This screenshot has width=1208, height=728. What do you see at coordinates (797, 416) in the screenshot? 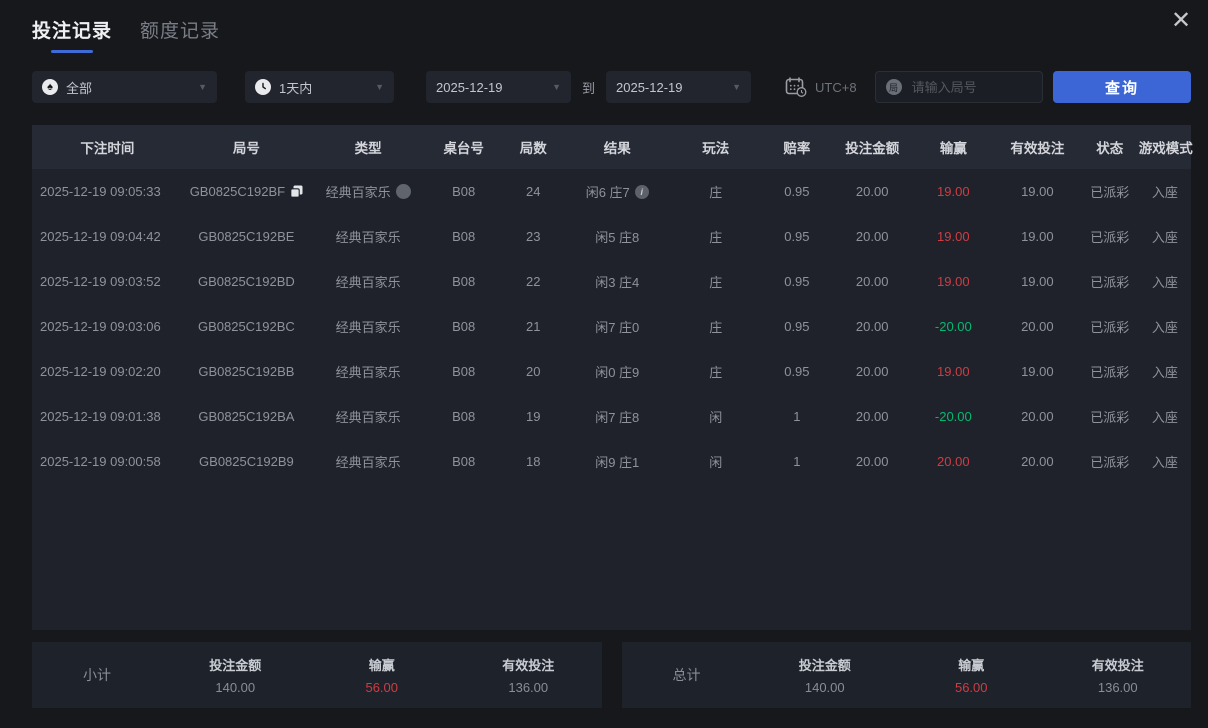
I see `cell-odds: 1` at bounding box center [797, 416].